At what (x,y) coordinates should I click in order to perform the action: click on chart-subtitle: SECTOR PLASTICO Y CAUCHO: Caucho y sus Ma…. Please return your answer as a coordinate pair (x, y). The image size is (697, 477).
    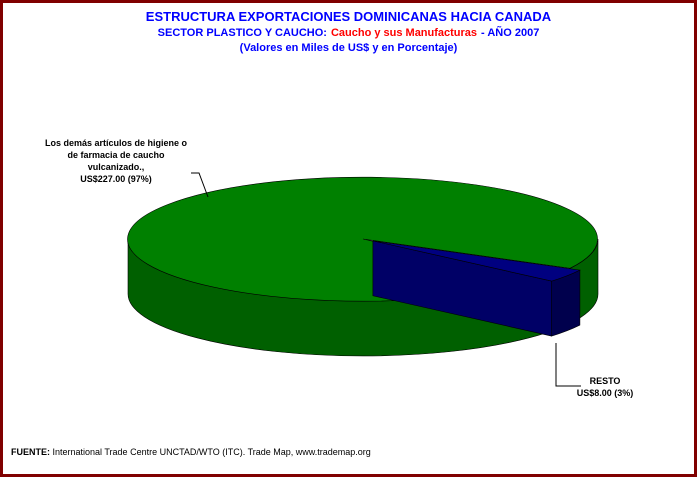
    Looking at the image, I should click on (348, 33).